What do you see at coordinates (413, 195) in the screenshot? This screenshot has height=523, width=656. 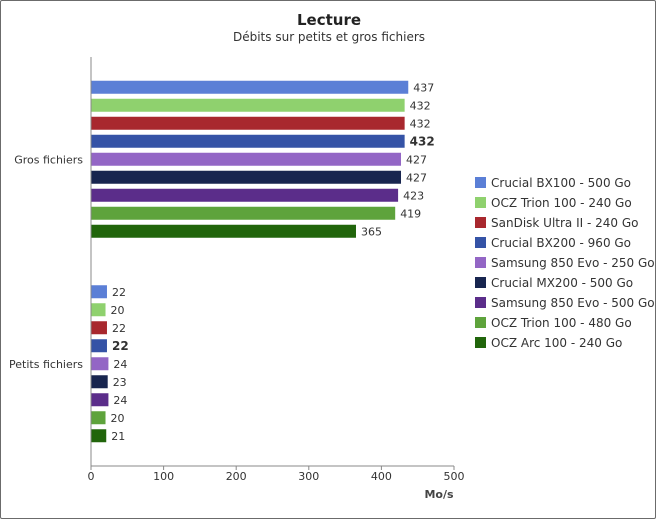 I see `value-label-gros-fichiers-samsung-850-evo-500-go: 423` at bounding box center [413, 195].